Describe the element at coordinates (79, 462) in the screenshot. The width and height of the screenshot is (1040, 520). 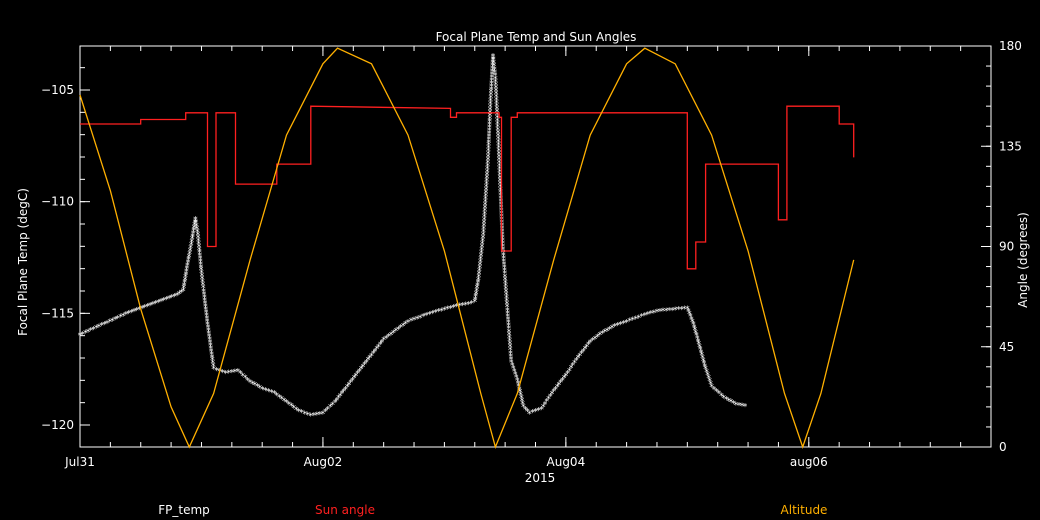
I see `x-tick-label: Jul31` at that location.